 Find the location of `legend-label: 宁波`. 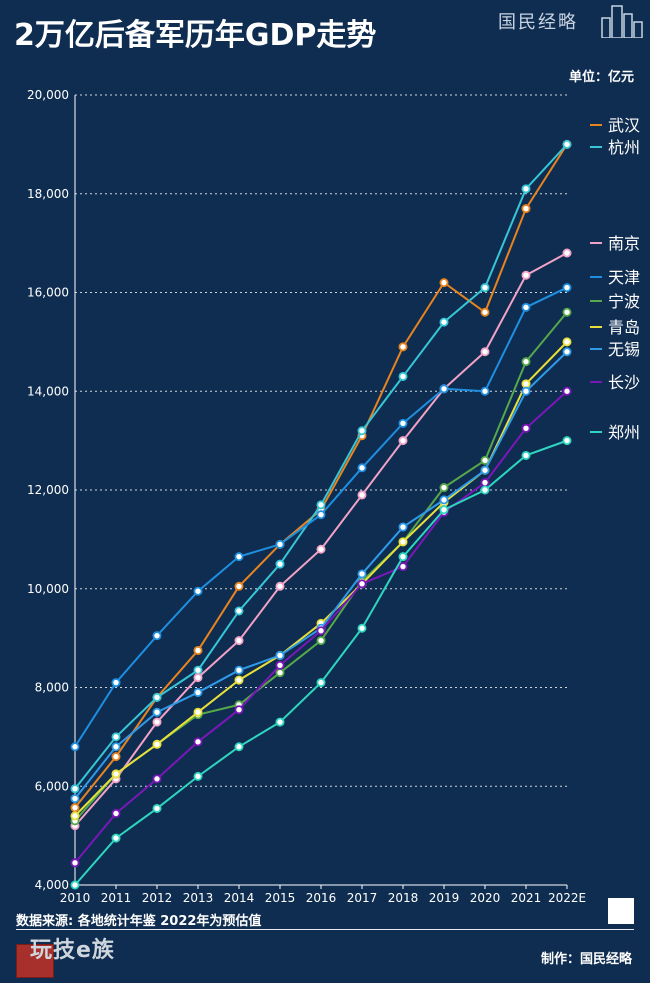

legend-label: 宁波 is located at coordinates (624, 301).